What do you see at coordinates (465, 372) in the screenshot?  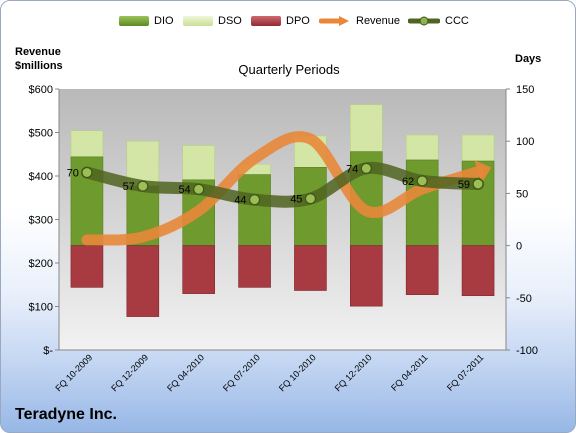 I see `category-label: FQ 07-2011` at bounding box center [465, 372].